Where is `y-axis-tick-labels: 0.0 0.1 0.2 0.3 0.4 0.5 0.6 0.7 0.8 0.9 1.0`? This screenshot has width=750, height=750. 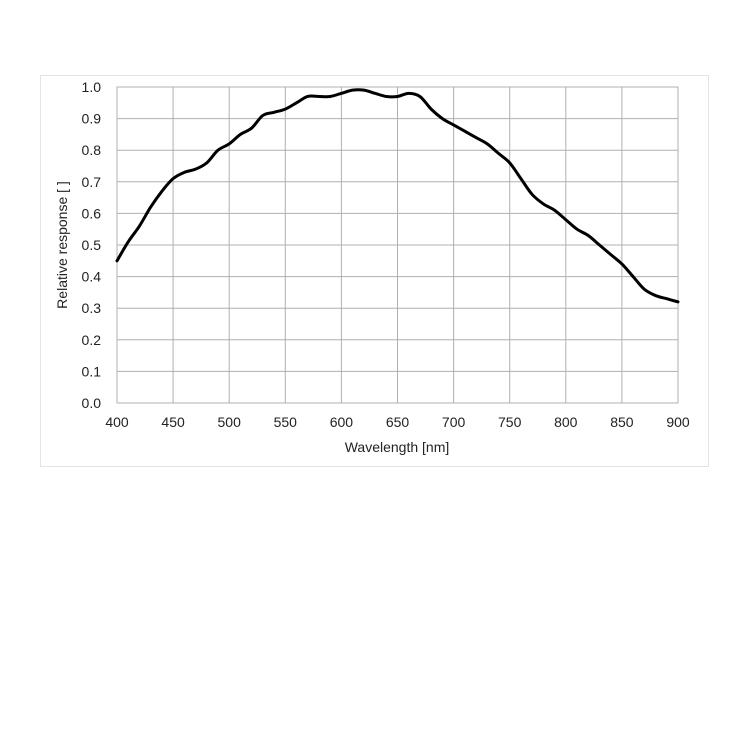
y-axis-tick-labels: 0.0 0.1 0.2 0.3 0.4 0.5 0.6 0.7 0.8 0.9 1.0 is located at coordinates (92, 245).